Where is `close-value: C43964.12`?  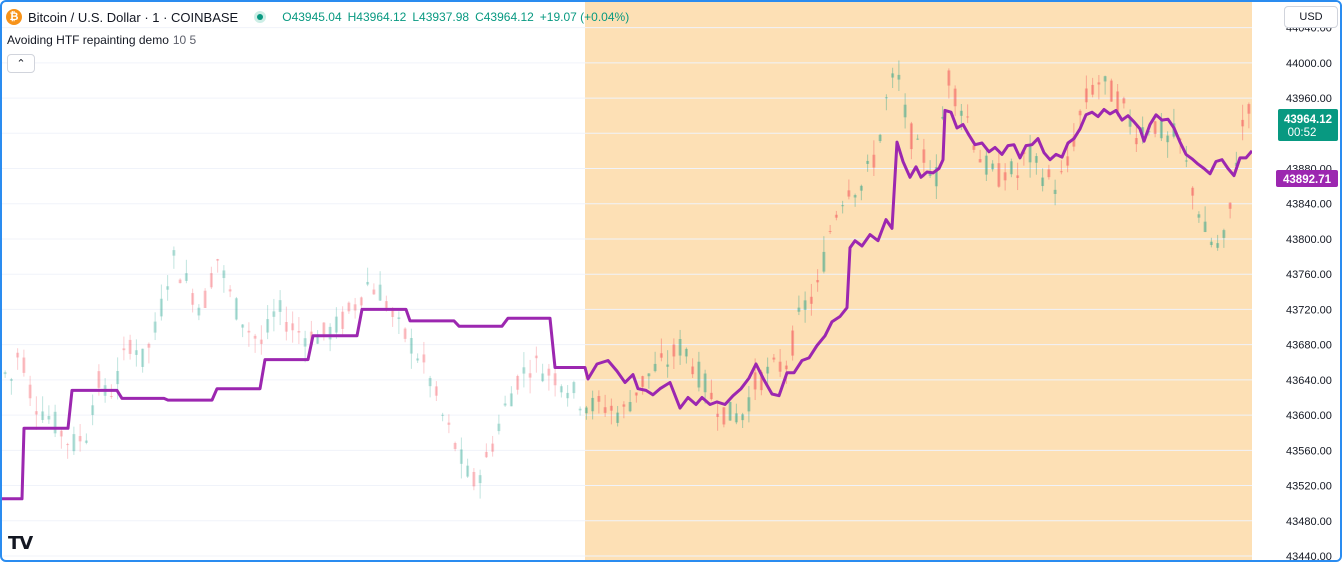 close-value: C43964.12 is located at coordinates (504, 17).